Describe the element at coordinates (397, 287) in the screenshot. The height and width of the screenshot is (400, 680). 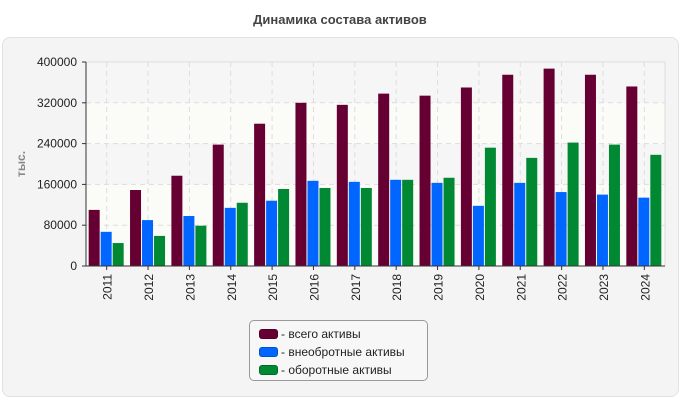
I see `x-tick-label: 2018` at that location.